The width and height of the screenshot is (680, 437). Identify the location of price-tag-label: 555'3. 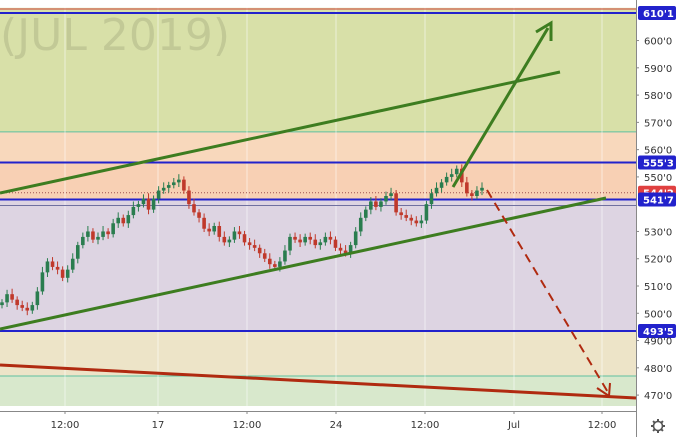
(658, 163).